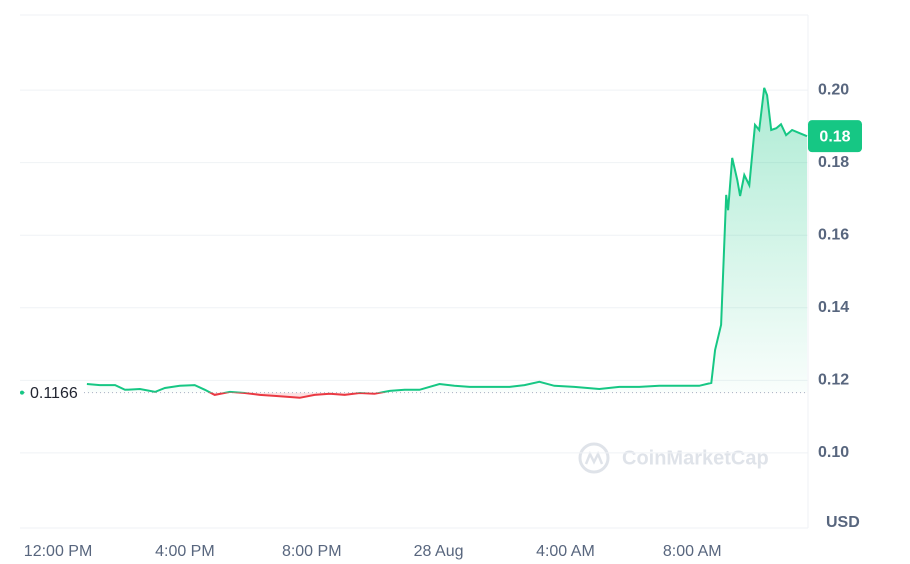  Describe the element at coordinates (692, 551) in the screenshot. I see `x-tick-label: 8:00 AM` at that location.